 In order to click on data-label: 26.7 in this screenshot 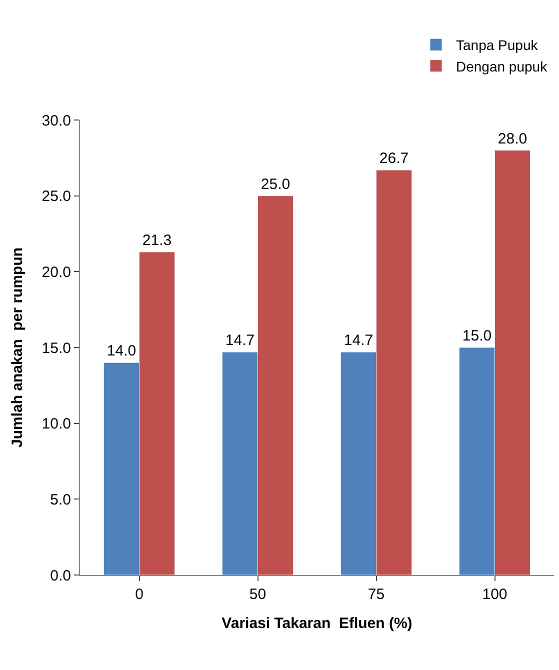, I will do `click(394, 159)`.